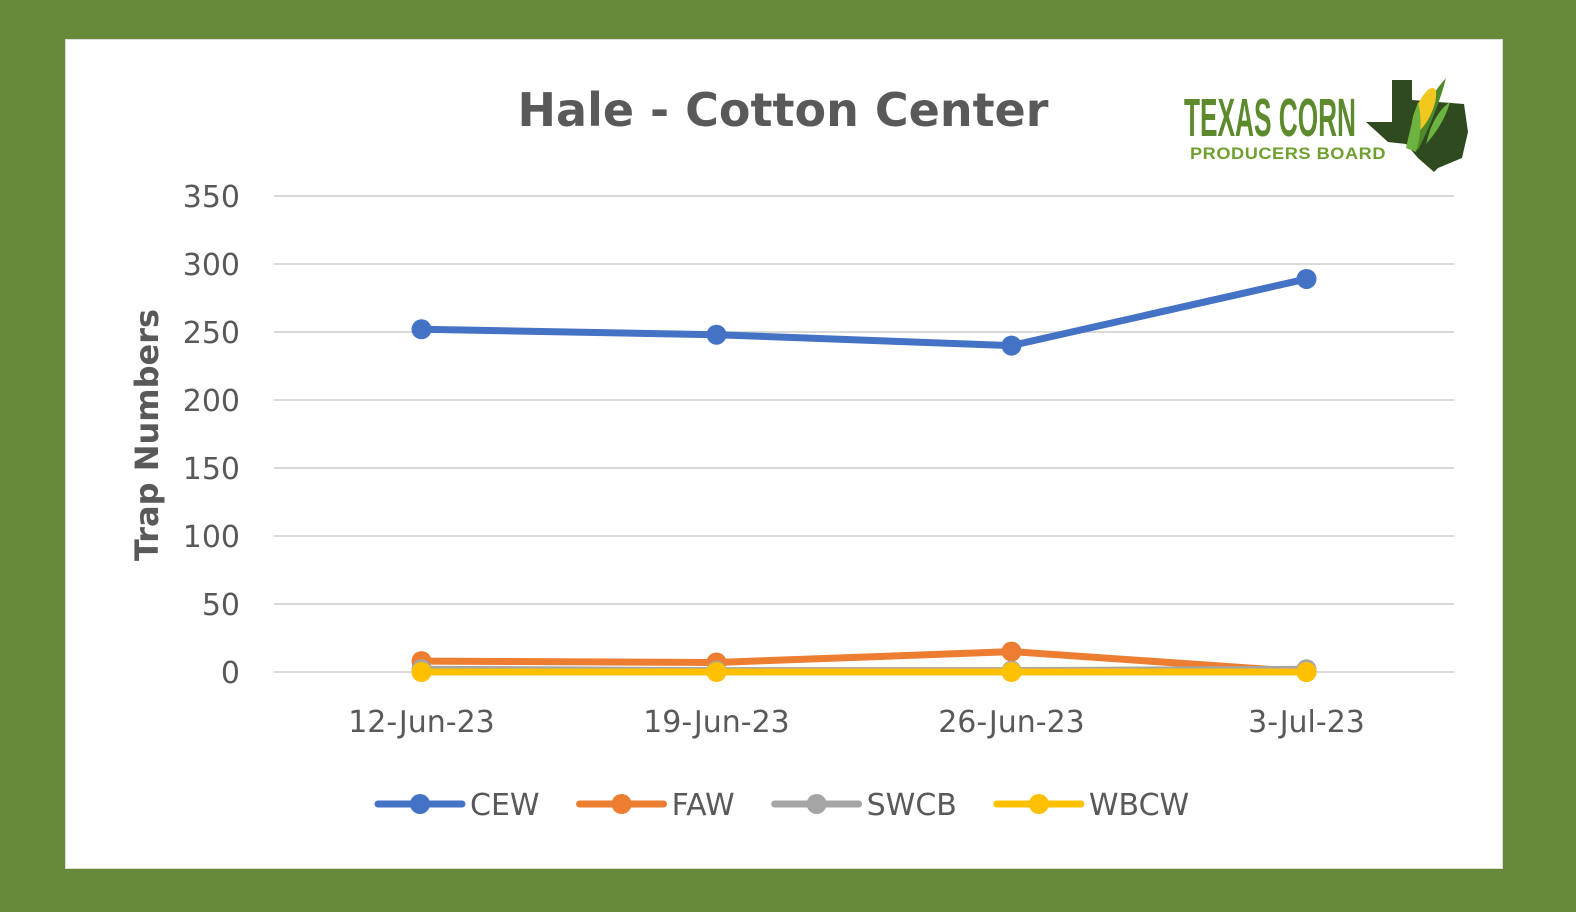 The height and width of the screenshot is (912, 1576). What do you see at coordinates (147, 435) in the screenshot?
I see `y-axis-label: Trap Numbers` at bounding box center [147, 435].